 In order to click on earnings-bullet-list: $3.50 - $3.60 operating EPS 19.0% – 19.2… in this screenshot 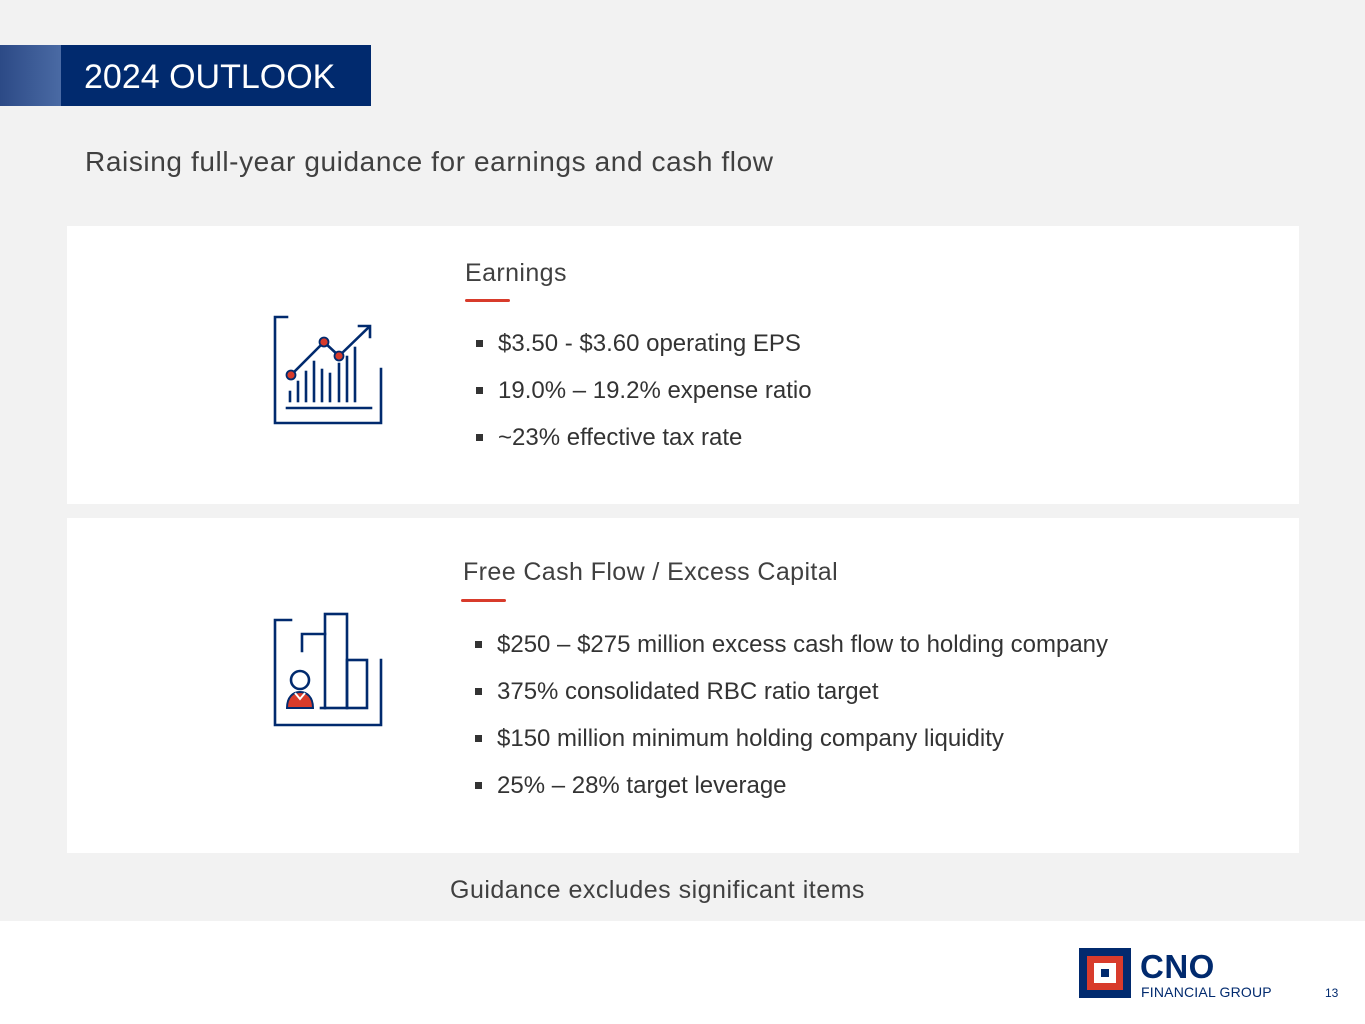, I will do `click(643, 400)`.